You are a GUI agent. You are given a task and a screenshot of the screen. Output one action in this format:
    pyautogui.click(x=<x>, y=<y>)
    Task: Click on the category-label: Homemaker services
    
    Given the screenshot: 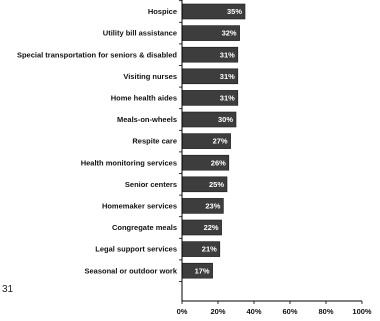 What is the action you would take?
    pyautogui.click(x=139, y=206)
    